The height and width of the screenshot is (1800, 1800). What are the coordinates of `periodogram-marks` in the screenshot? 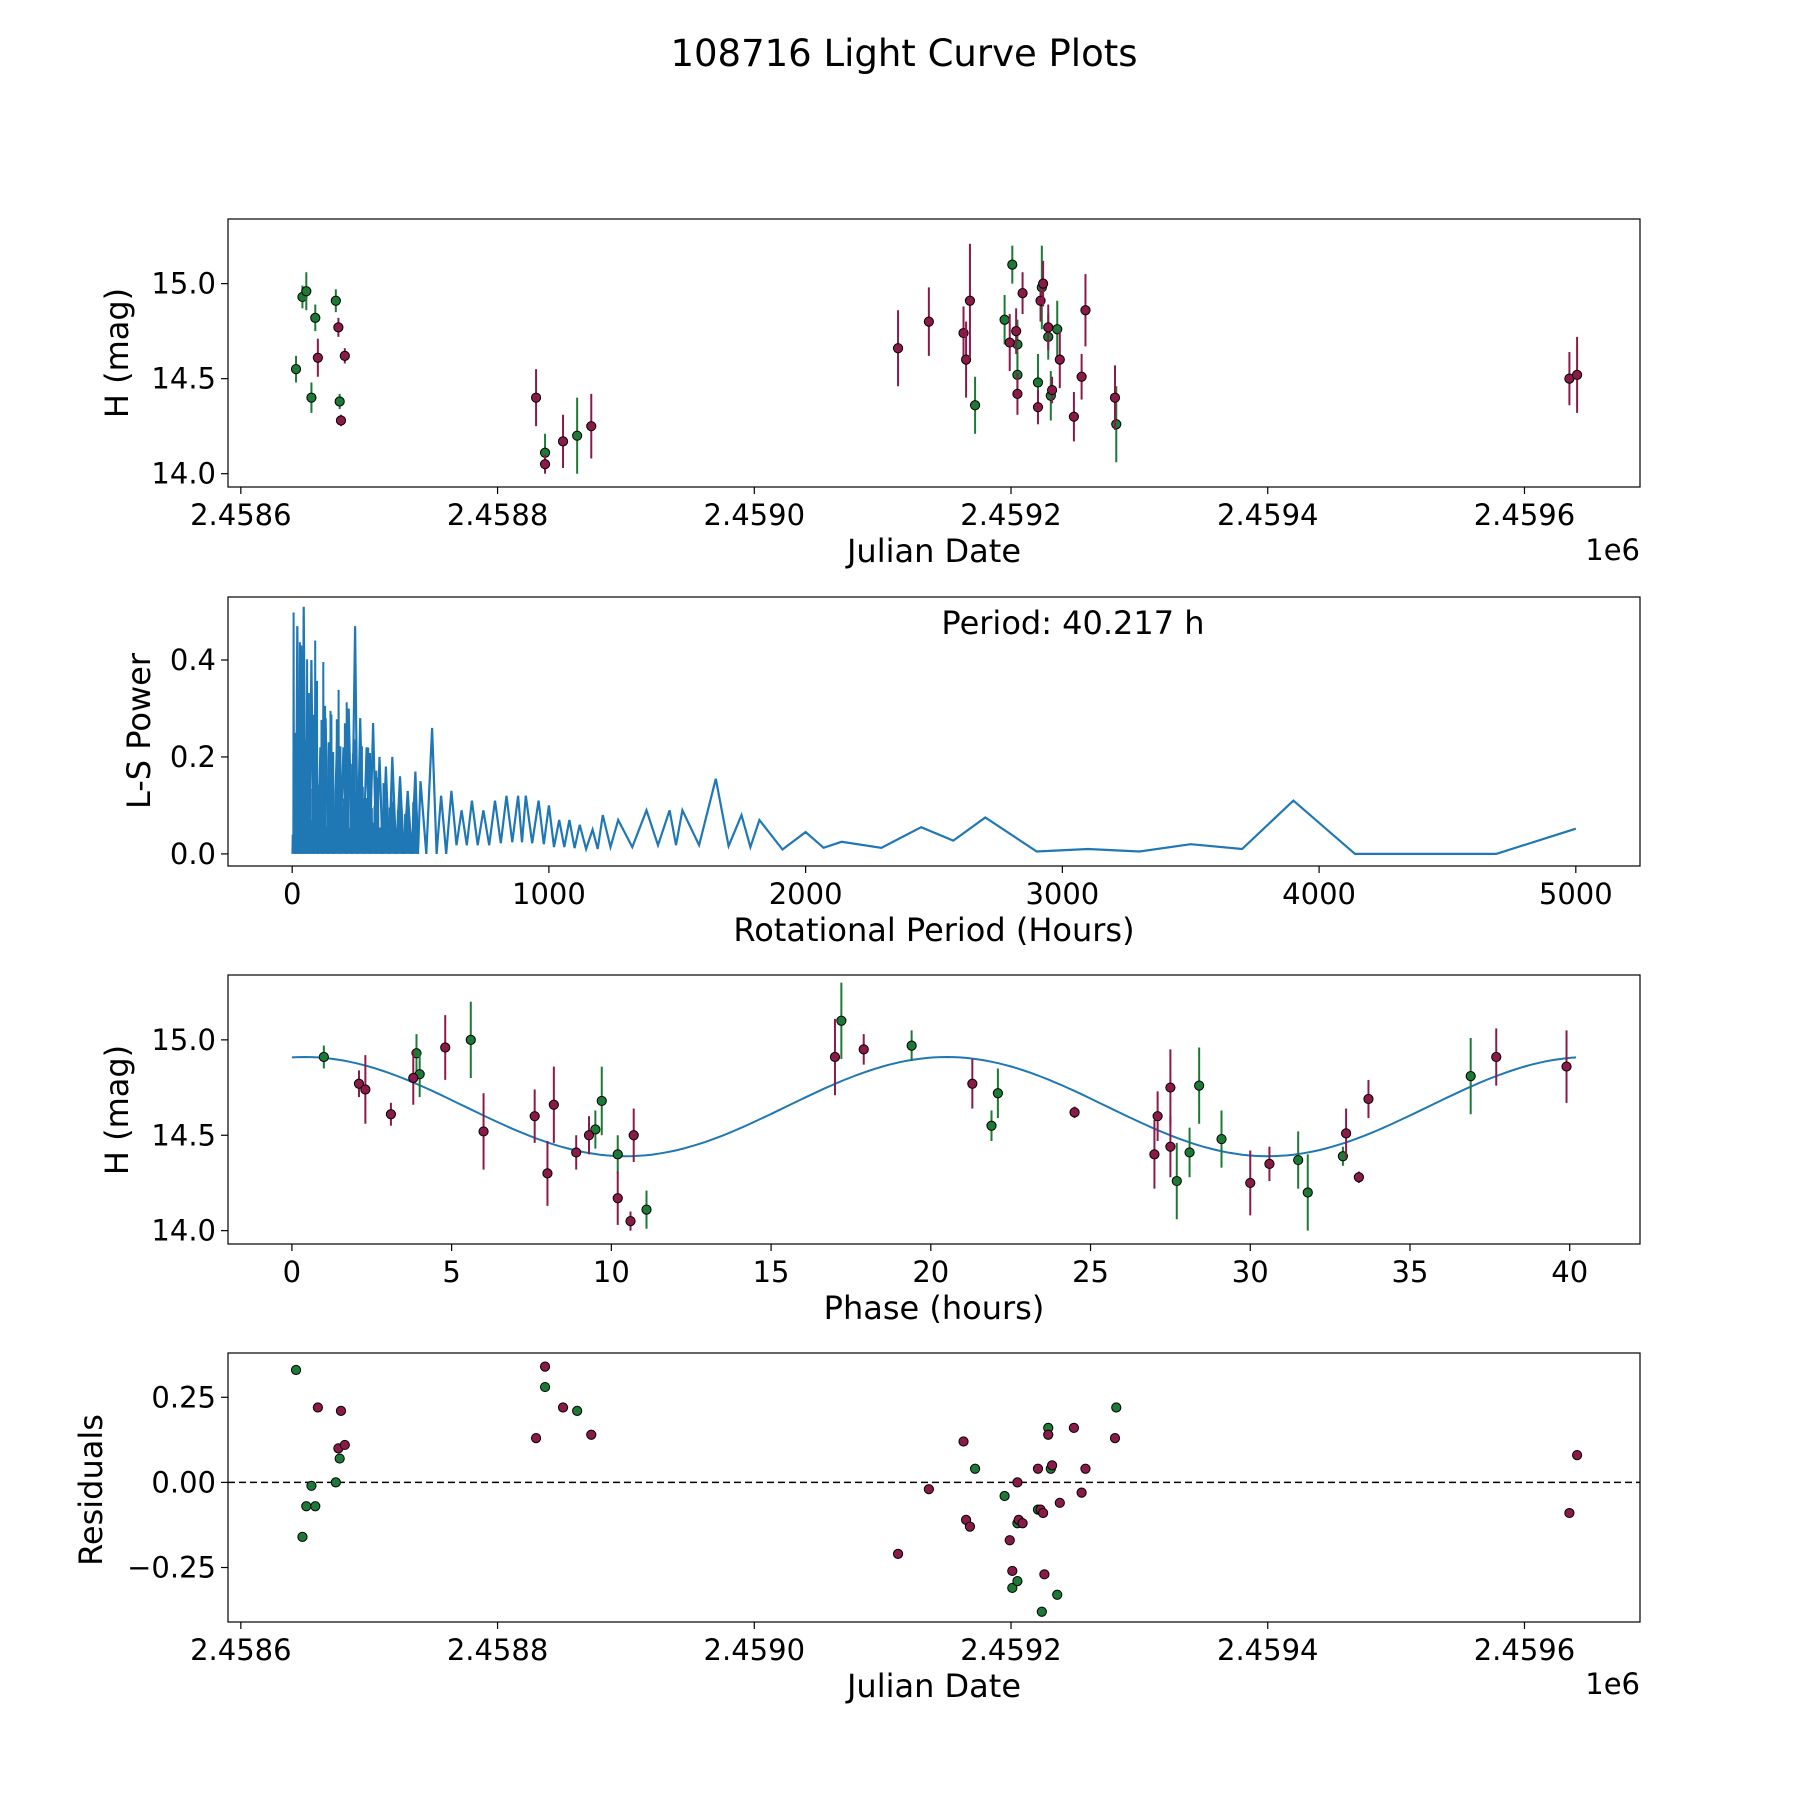 It's located at (934, 730).